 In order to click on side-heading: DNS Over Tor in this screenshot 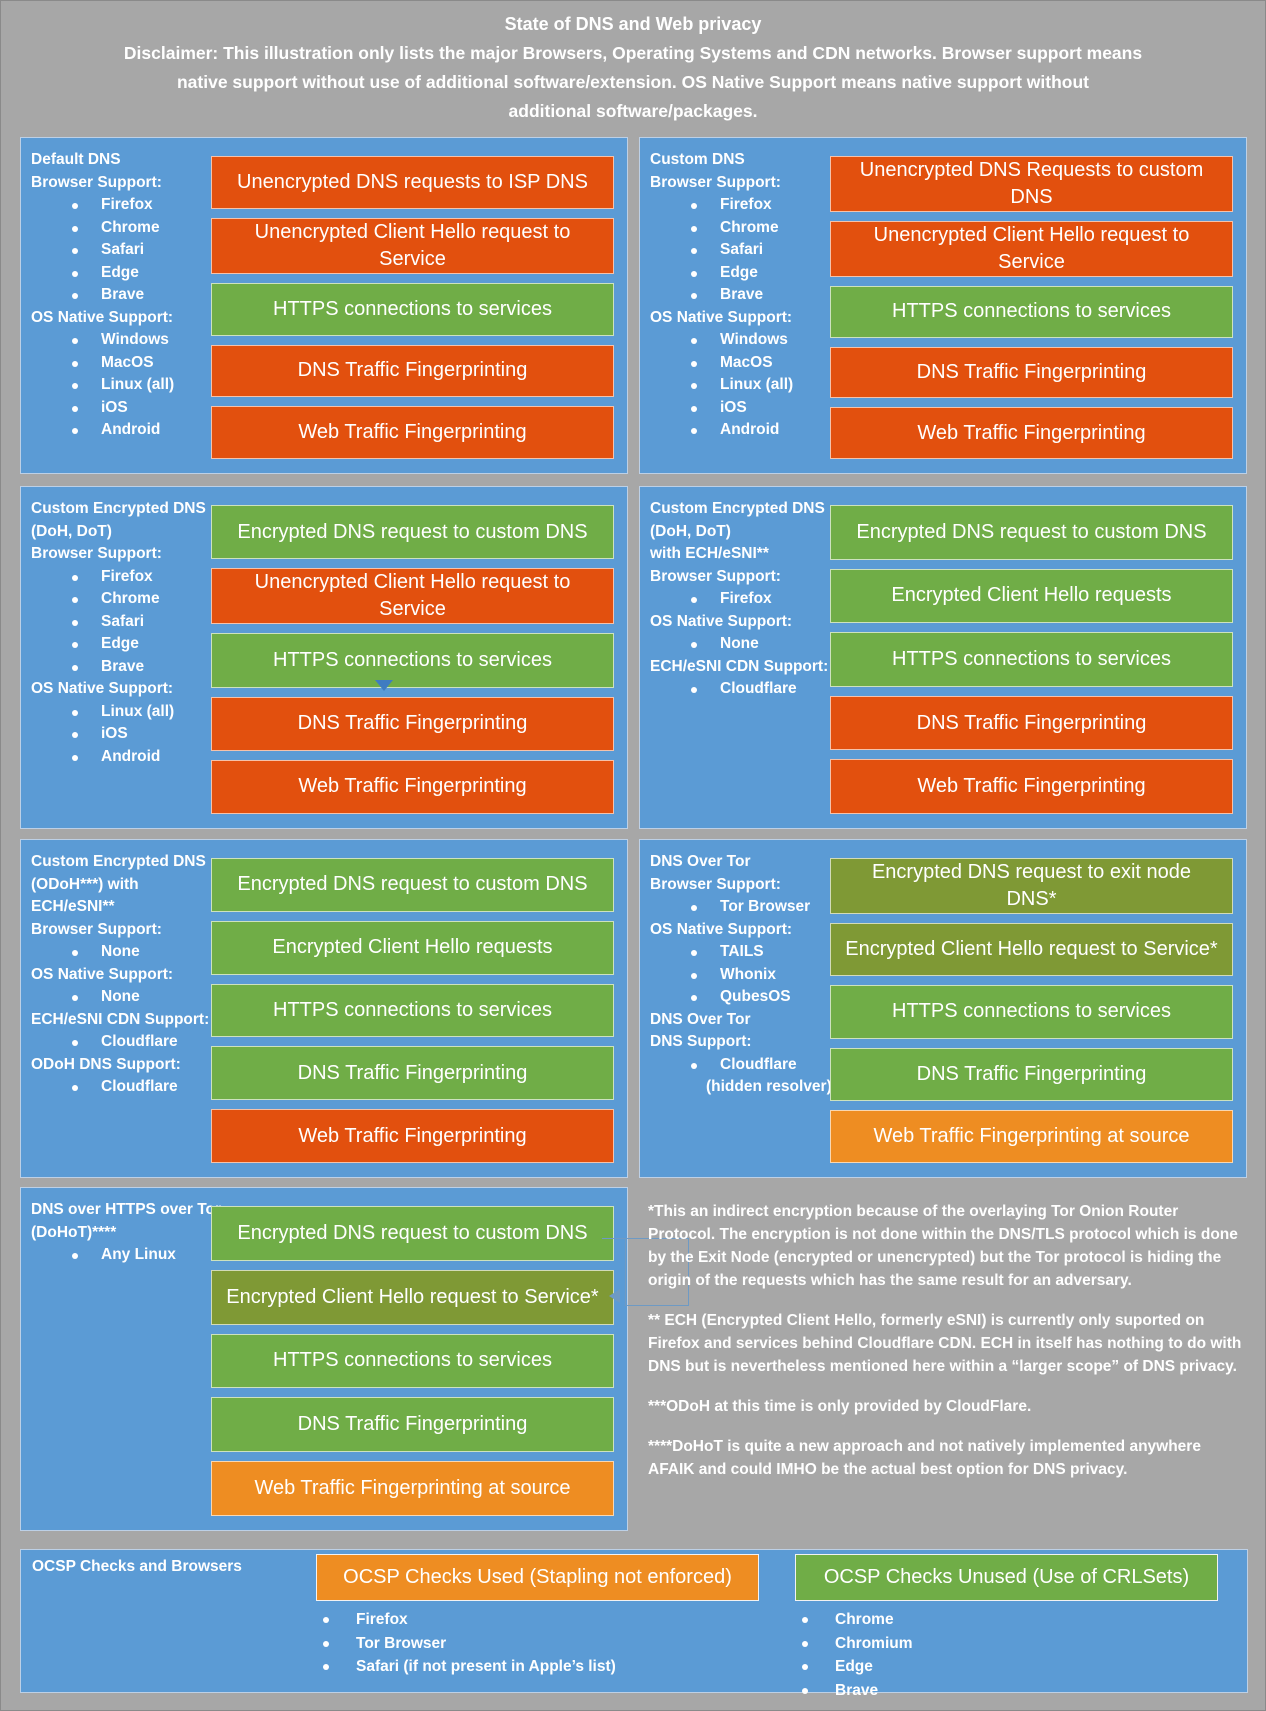, I will do `click(700, 861)`.